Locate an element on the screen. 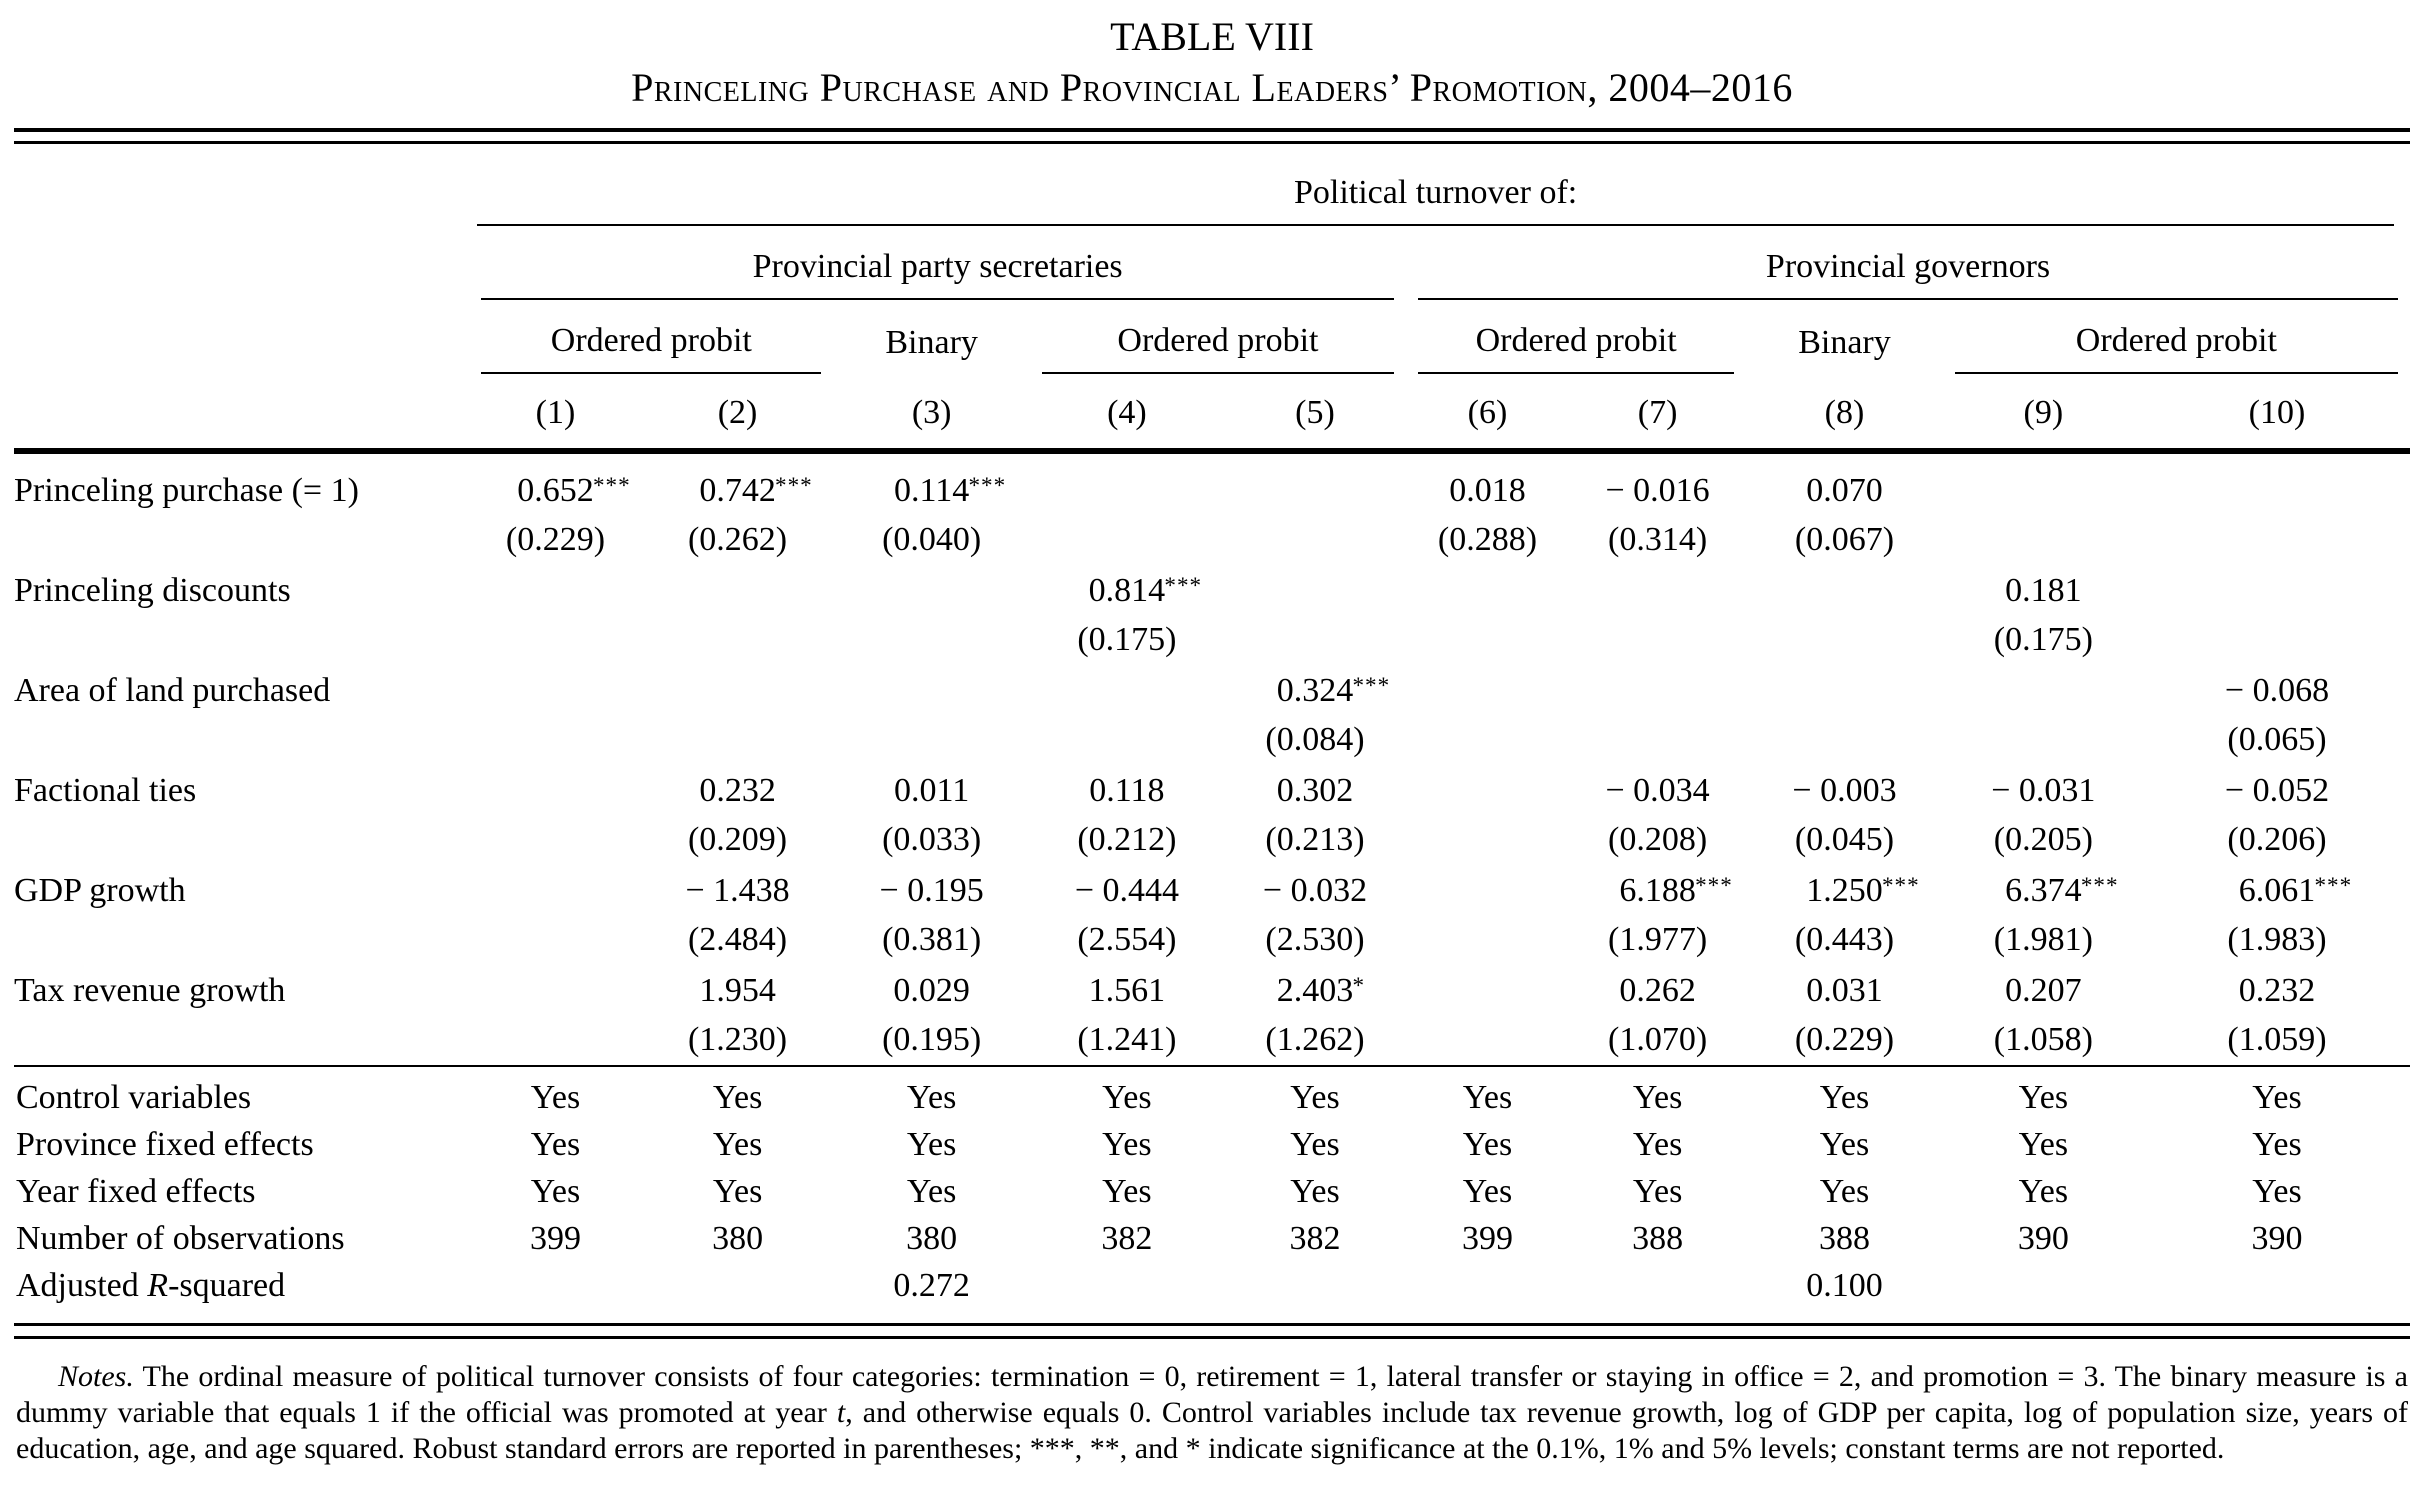 Image resolution: width=2424 pixels, height=1509 pixels. coef-line: 0.207 is located at coordinates (2043, 990).